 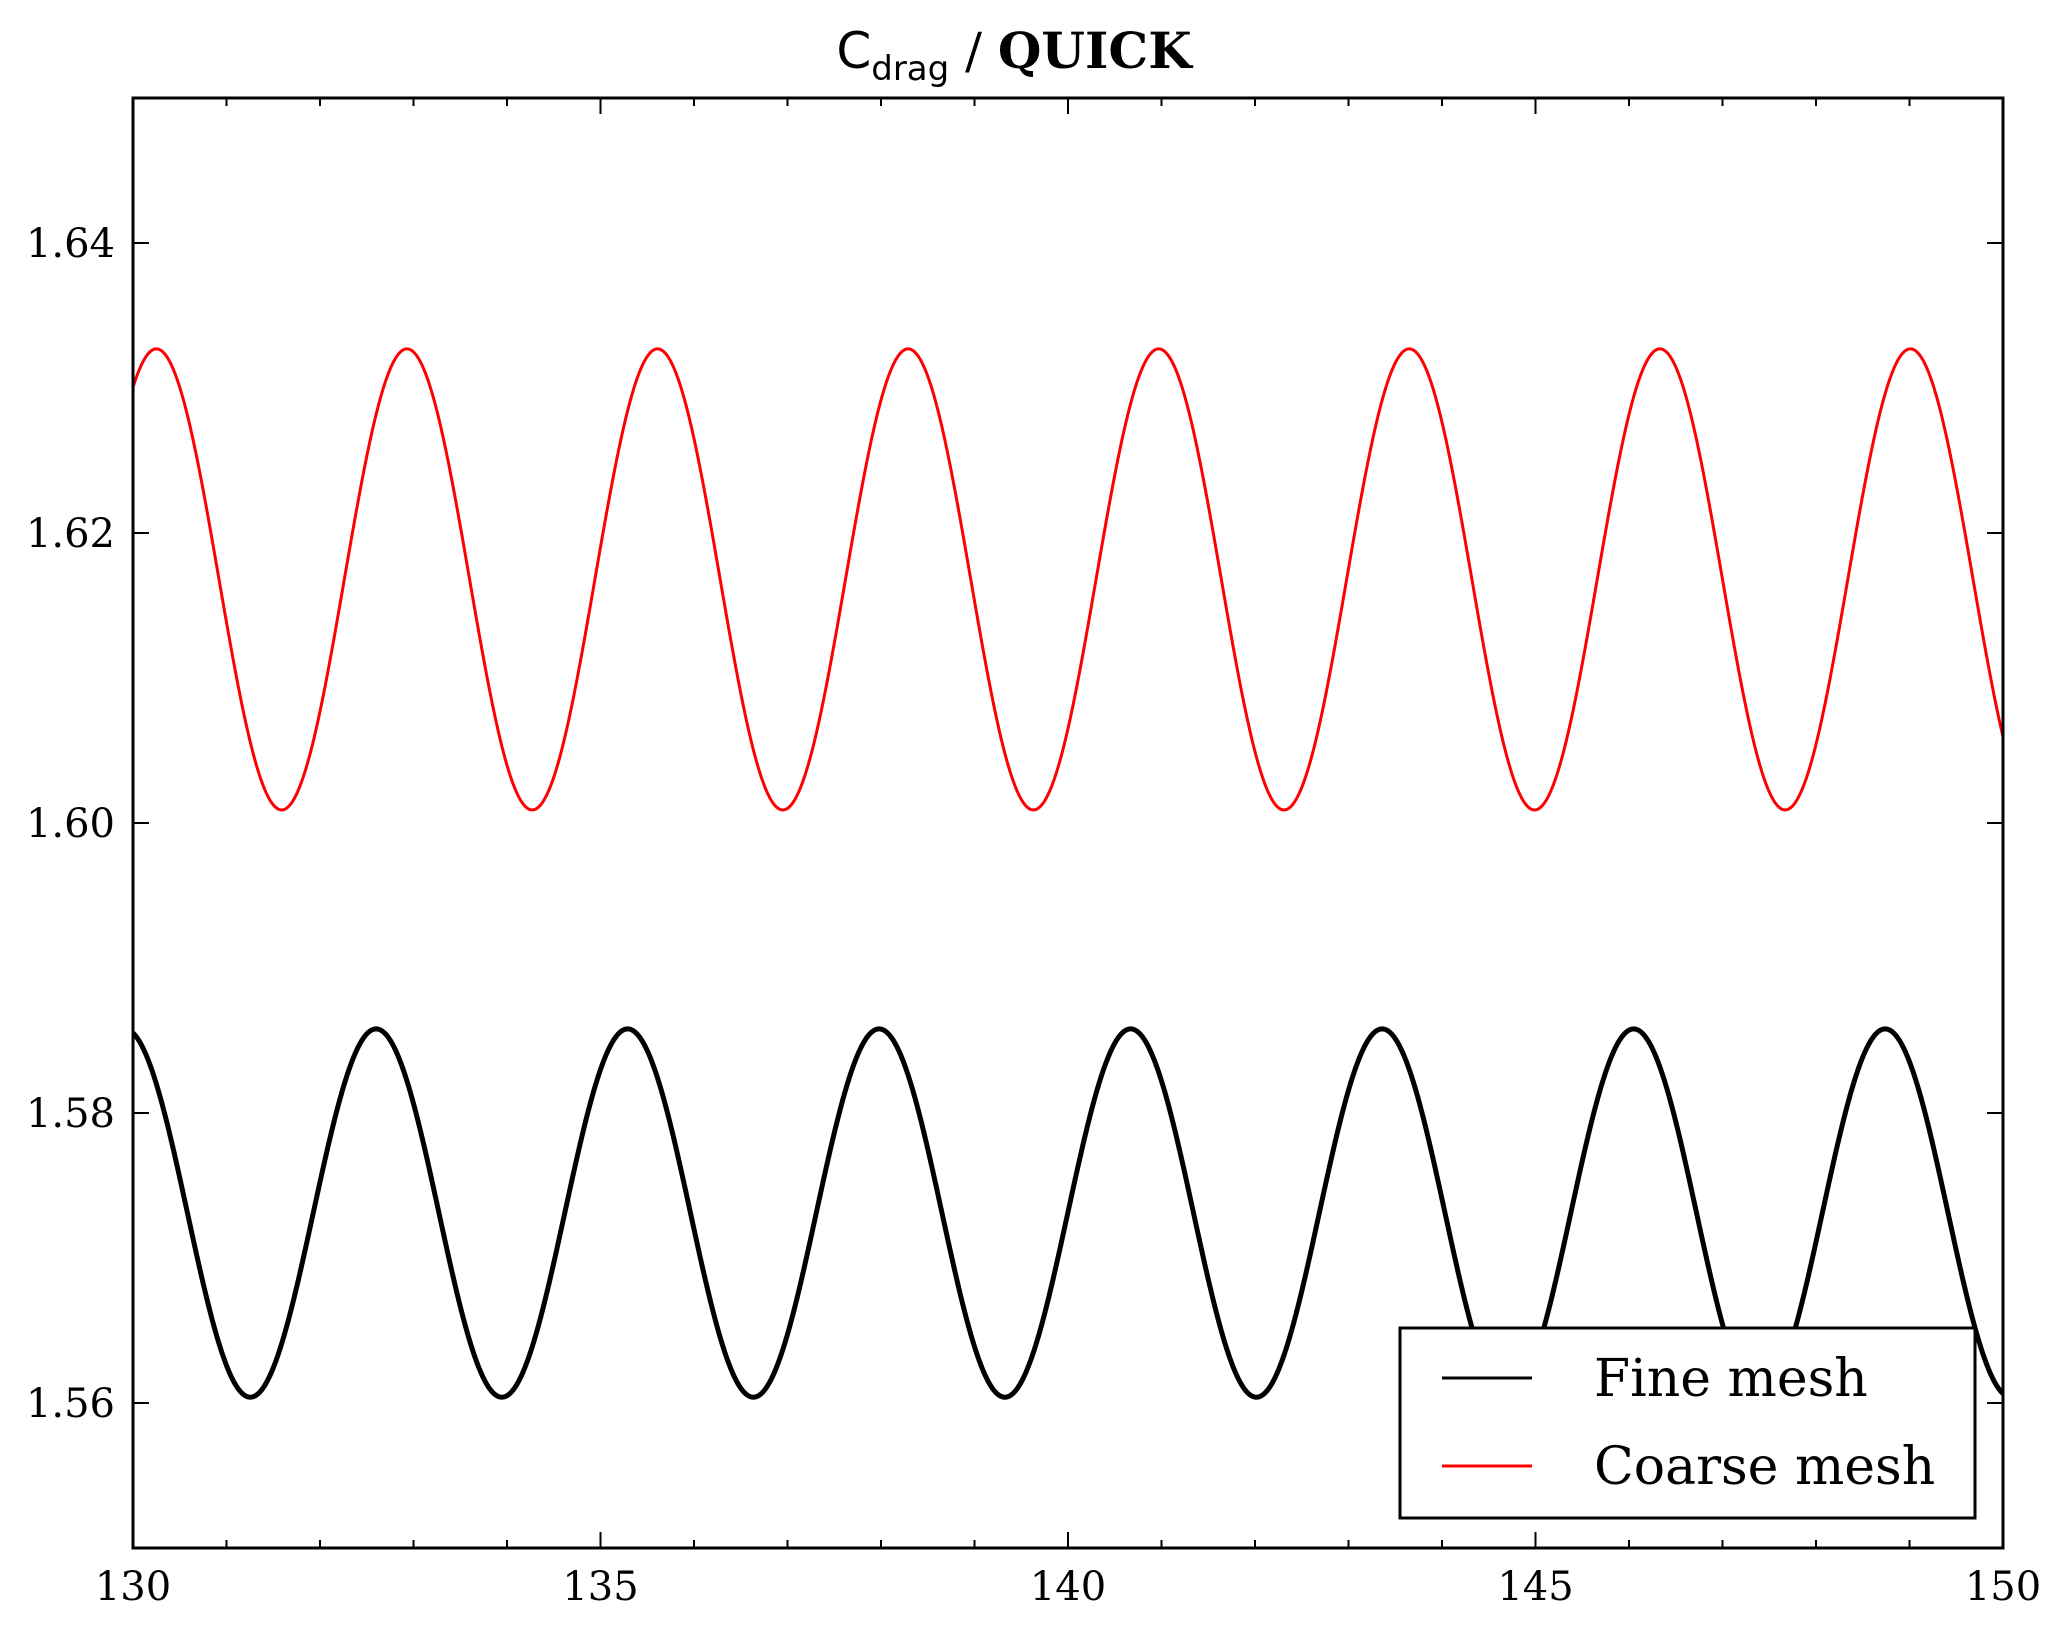 What do you see at coordinates (70, 1404) in the screenshot?
I see `y-tick-label: 1.56` at bounding box center [70, 1404].